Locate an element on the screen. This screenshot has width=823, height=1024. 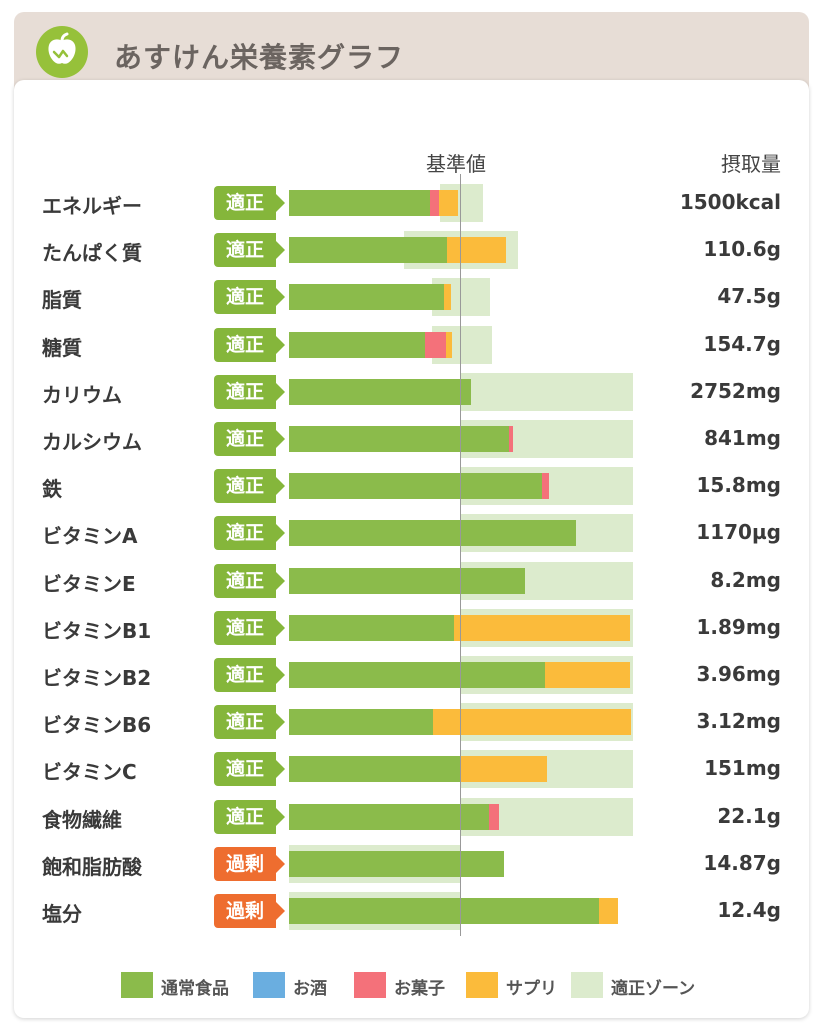
legend-label: 適正ゾーン is located at coordinates (653, 989).